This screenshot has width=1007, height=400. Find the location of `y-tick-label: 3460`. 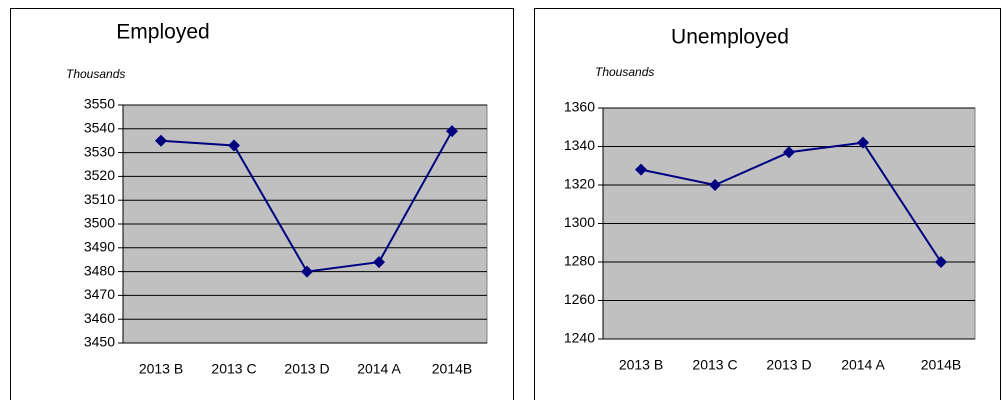

y-tick-label: 3460 is located at coordinates (99, 318).